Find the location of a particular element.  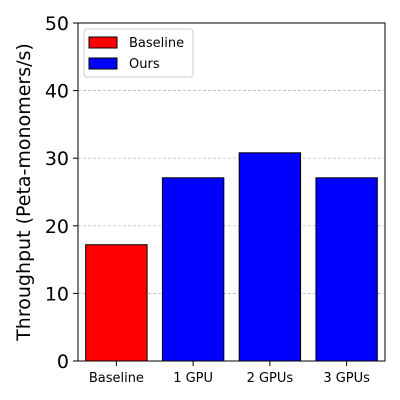

legend-label-ours: Ours is located at coordinates (144, 64).